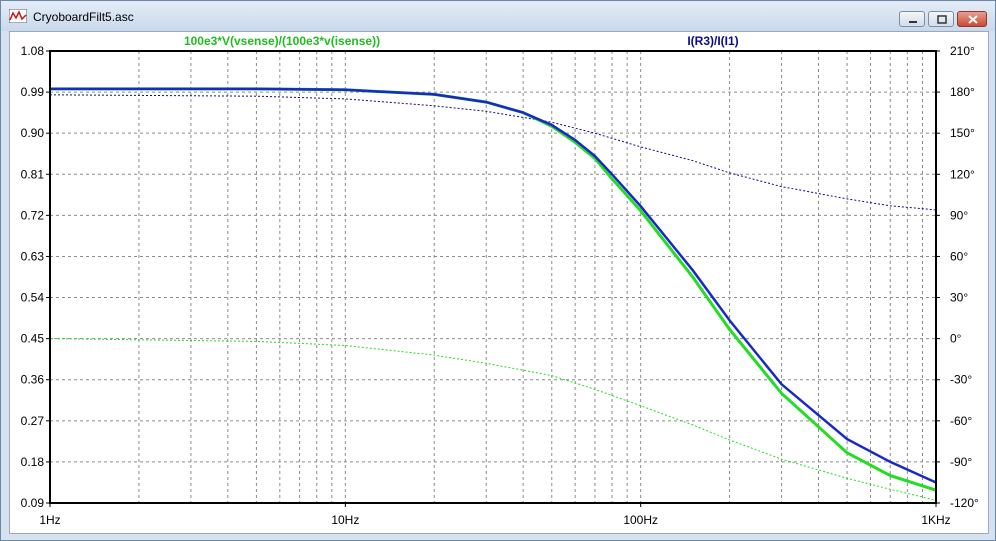 The width and height of the screenshot is (996, 541). What do you see at coordinates (33, 174) in the screenshot?
I see `y-tick-label-left: 0.81` at bounding box center [33, 174].